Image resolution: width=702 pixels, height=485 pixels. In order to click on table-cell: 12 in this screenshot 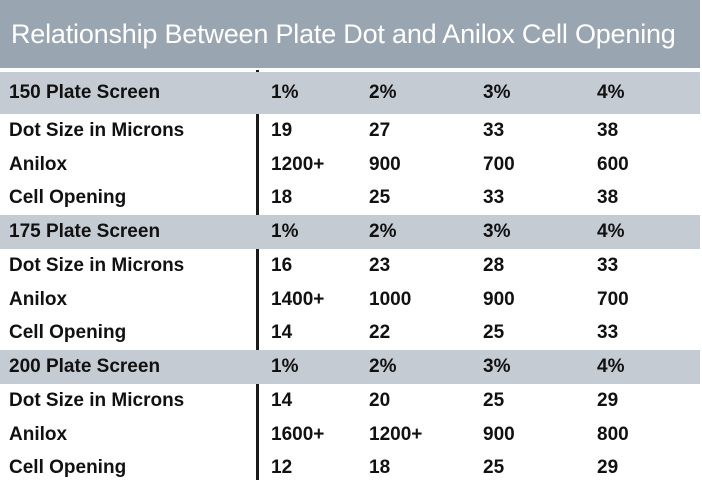, I will do `click(311, 468)`.